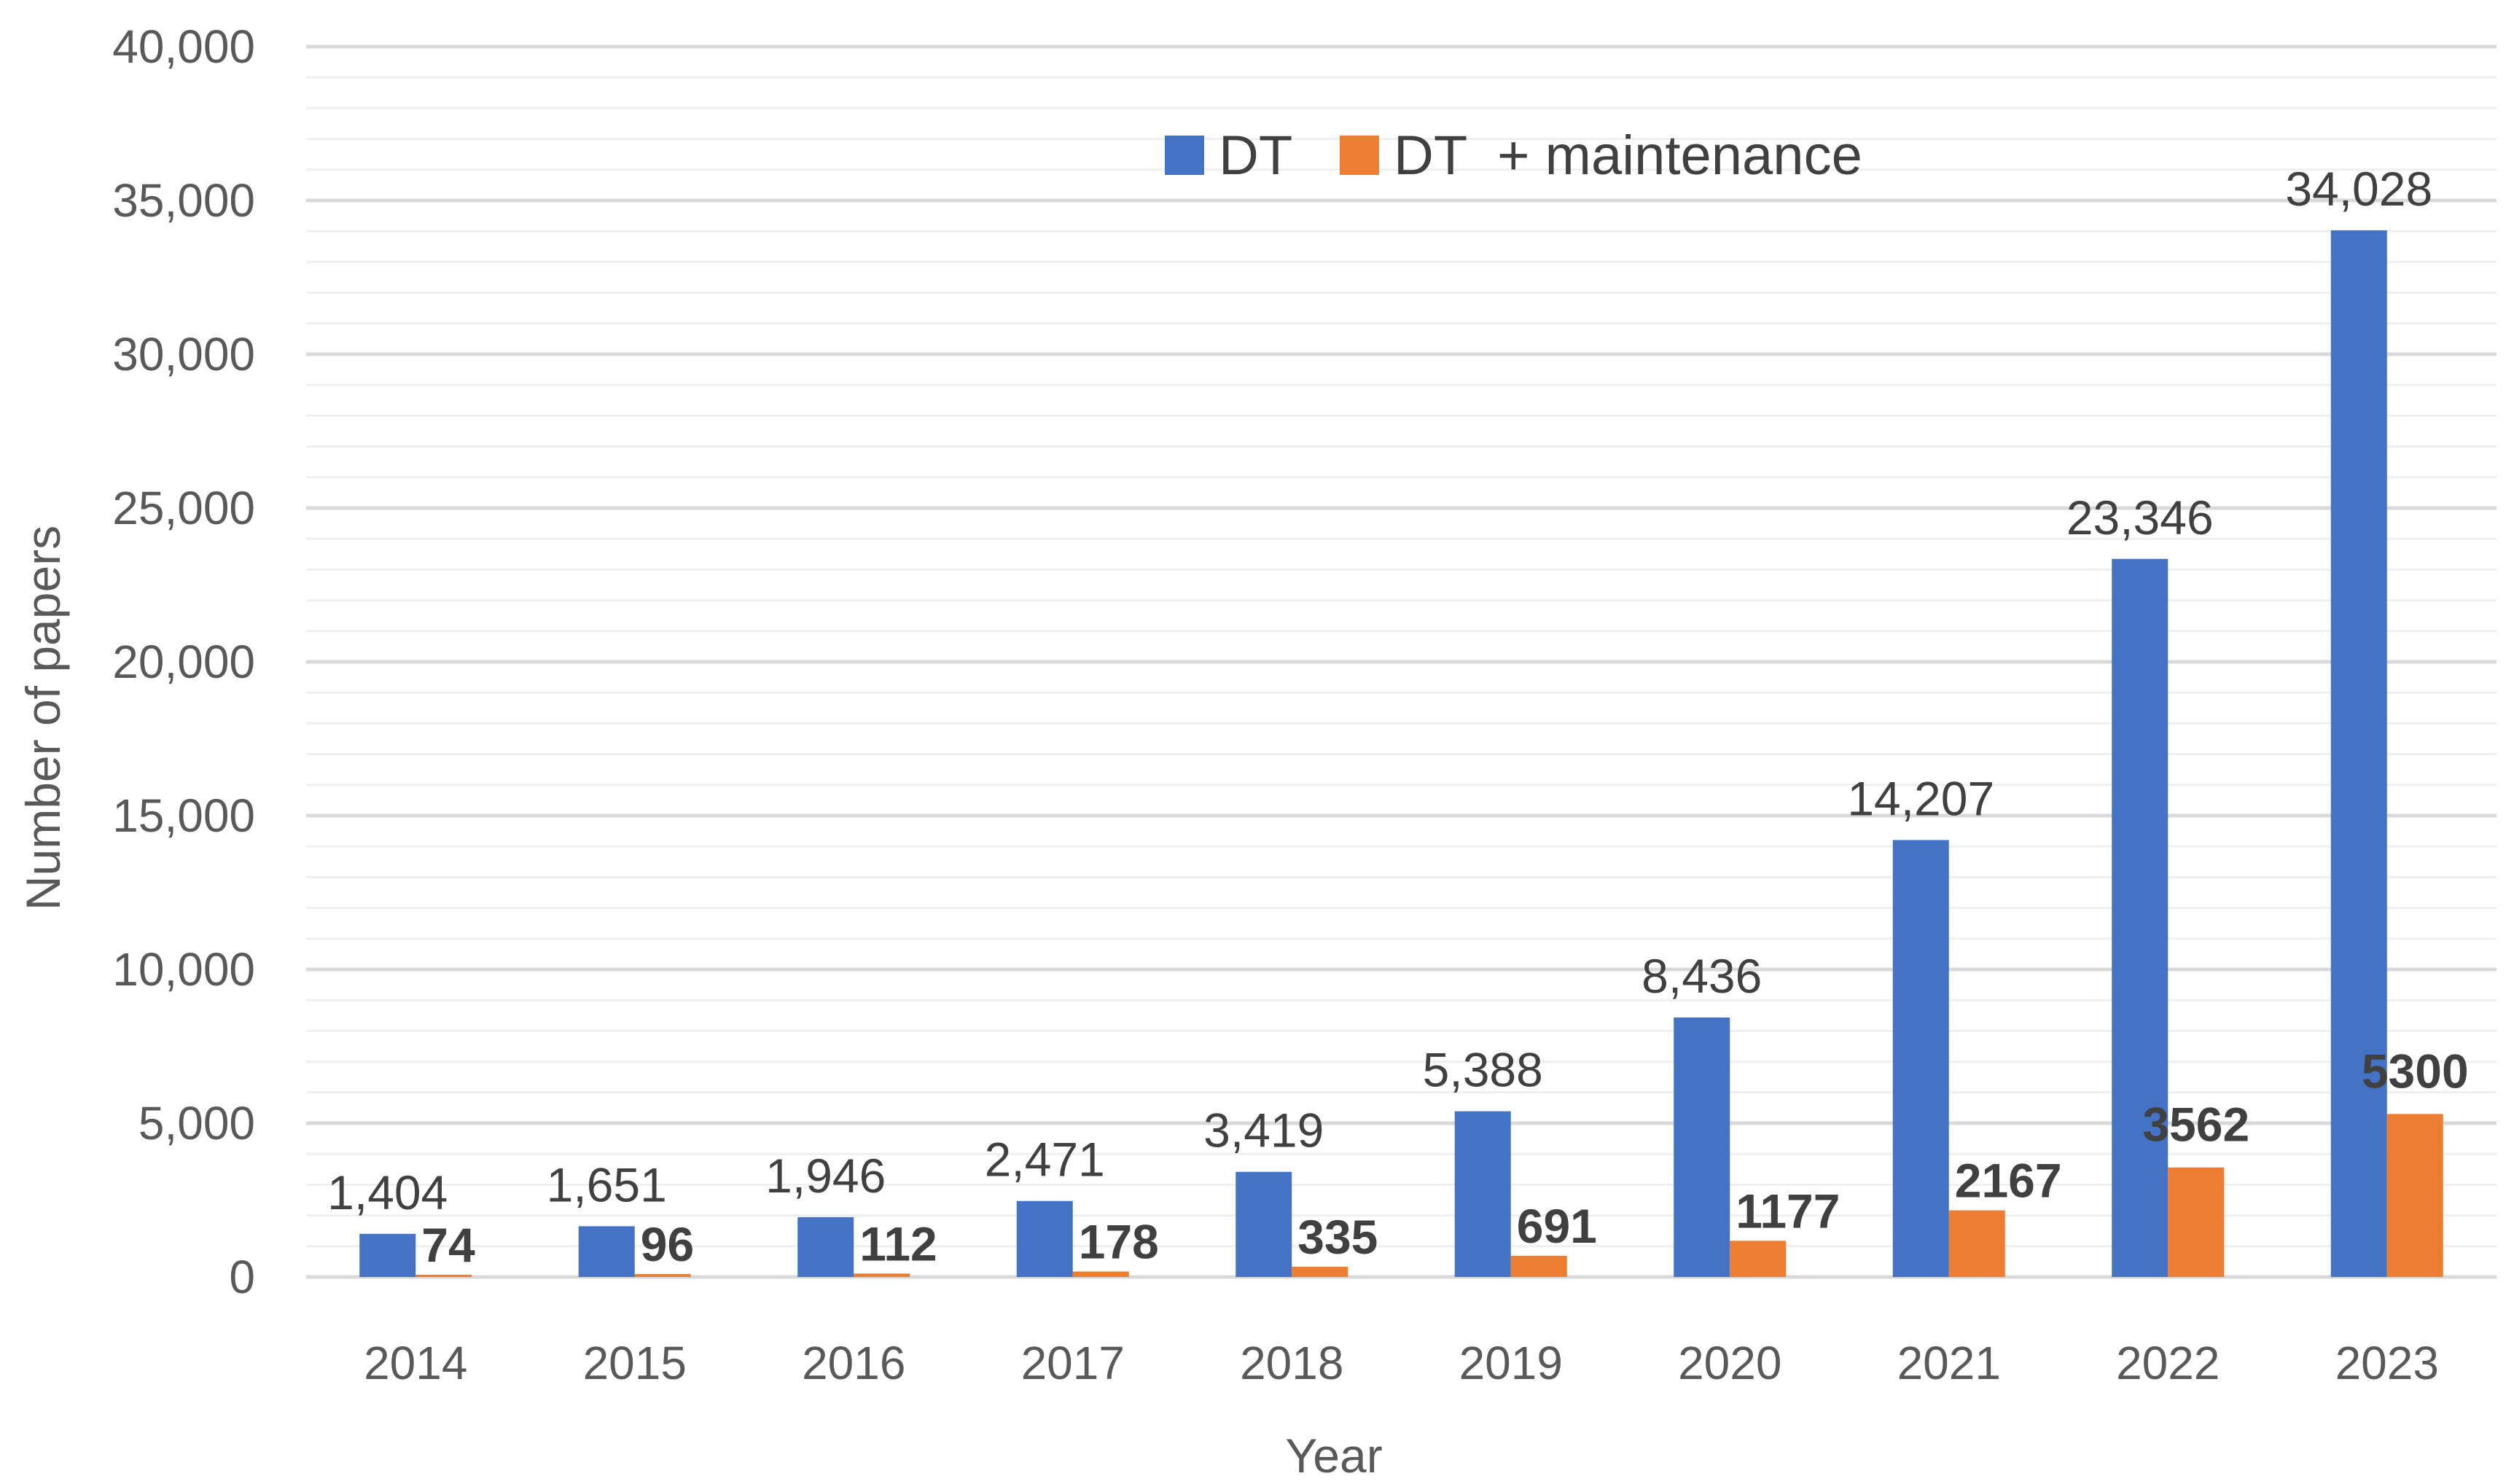  I want to click on legend-swatch-dt, so click(1184, 155).